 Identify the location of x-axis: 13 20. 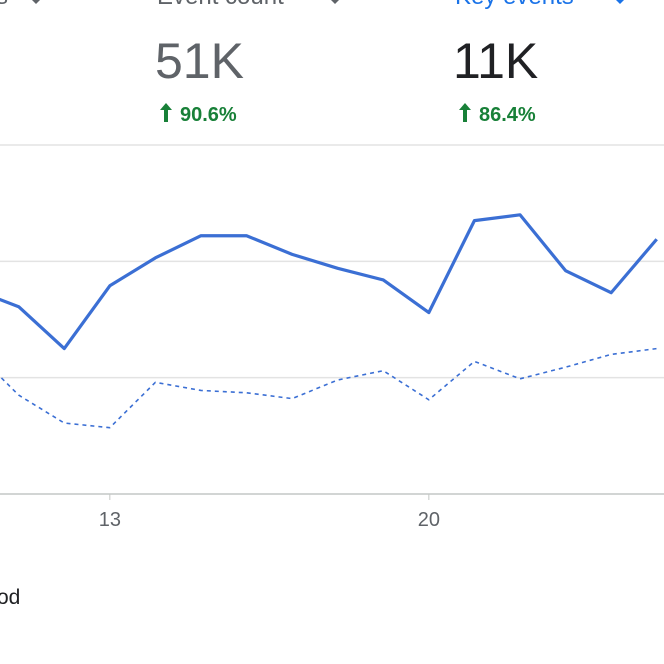
(269, 512).